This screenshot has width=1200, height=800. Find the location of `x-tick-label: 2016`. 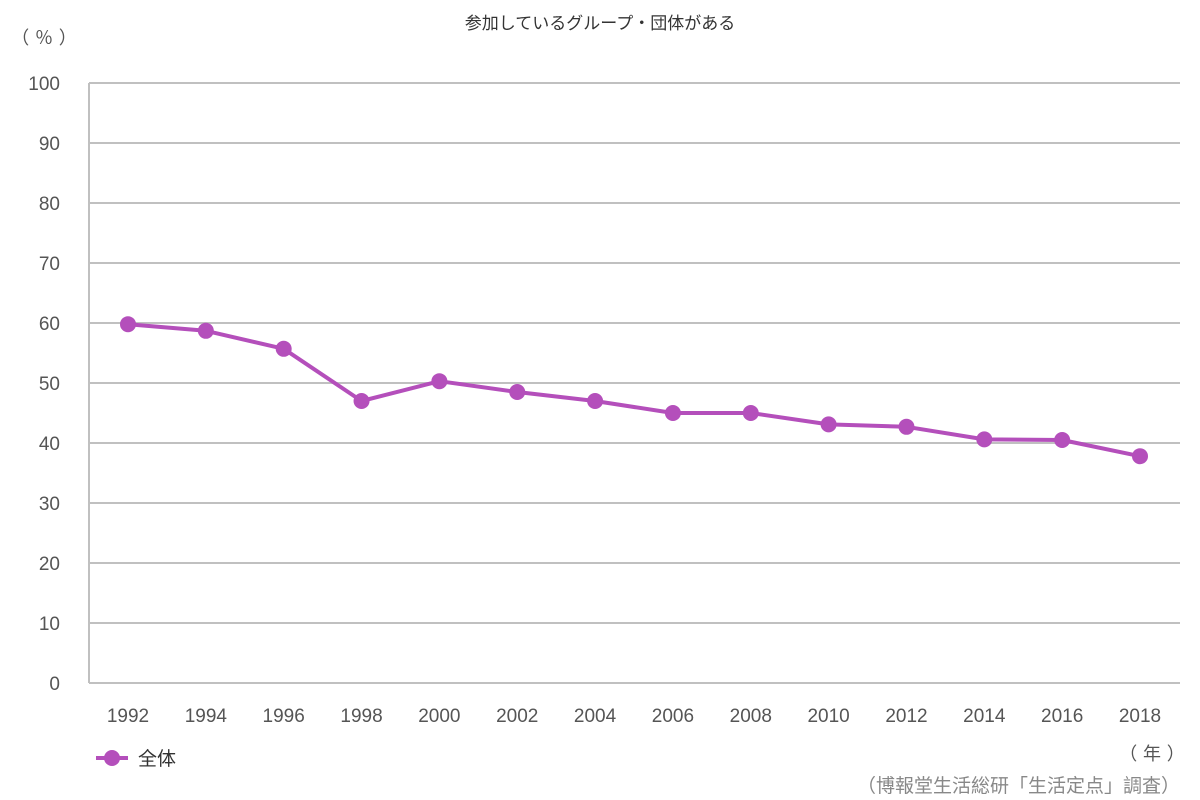

x-tick-label: 2016 is located at coordinates (1062, 716).